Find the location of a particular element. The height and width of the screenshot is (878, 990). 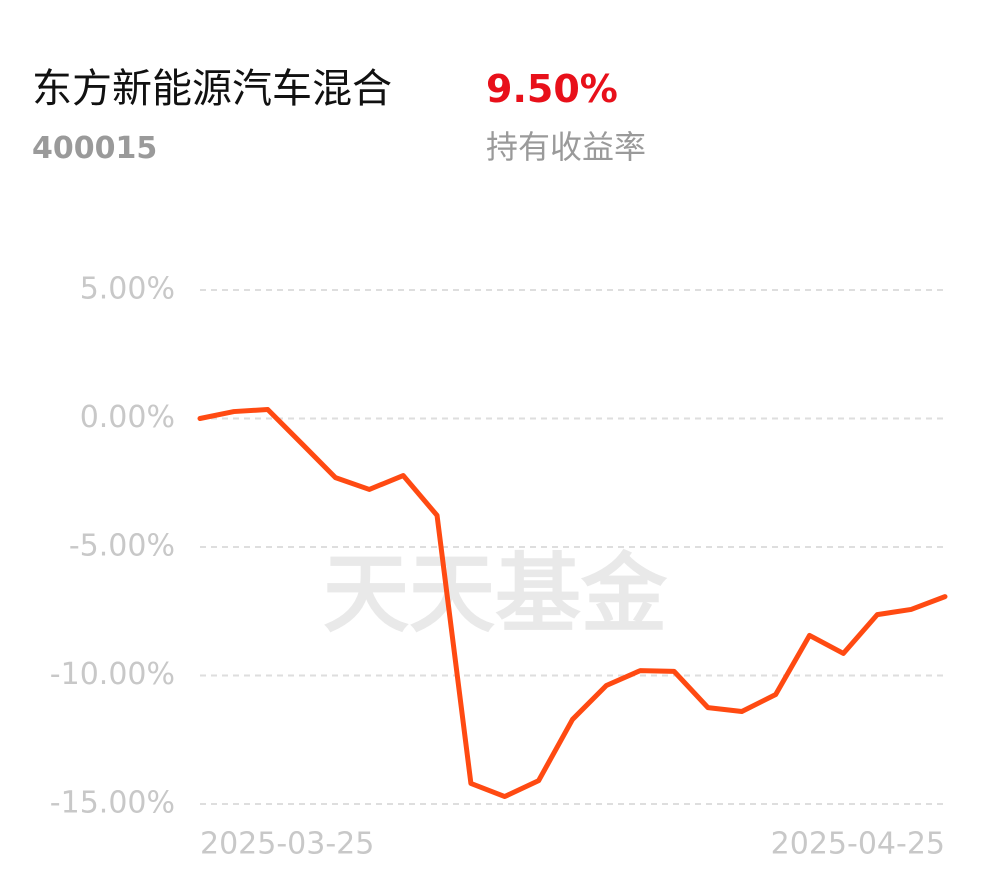

y-tick-label: -10.00% is located at coordinates (112, 674).